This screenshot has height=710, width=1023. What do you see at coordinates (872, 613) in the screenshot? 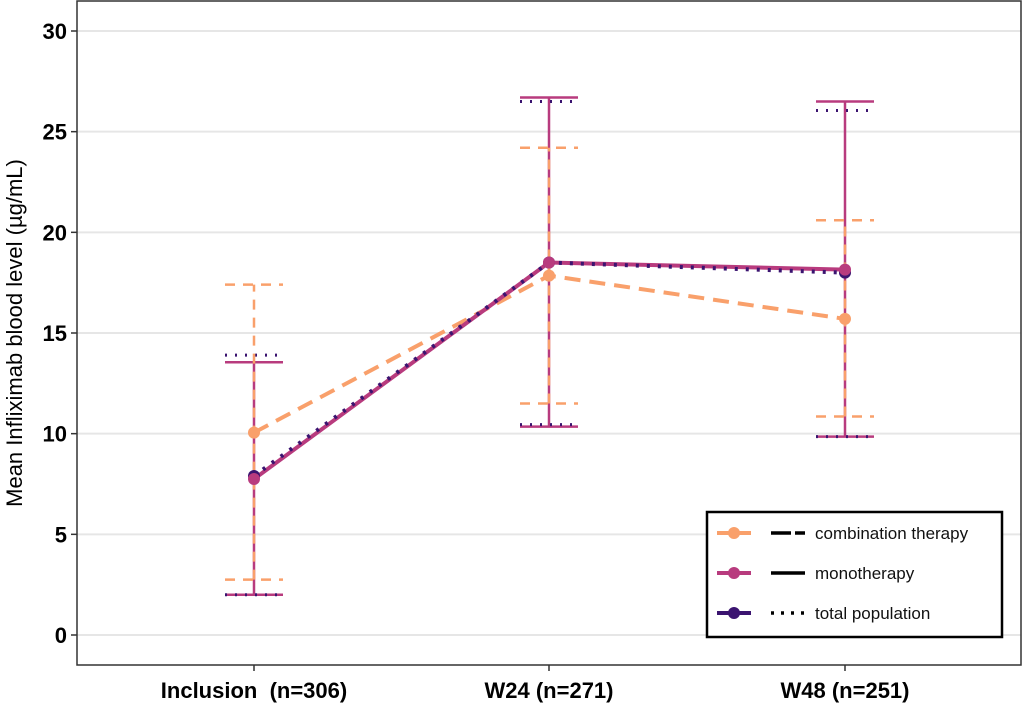
I see `legend-label: total population` at bounding box center [872, 613].